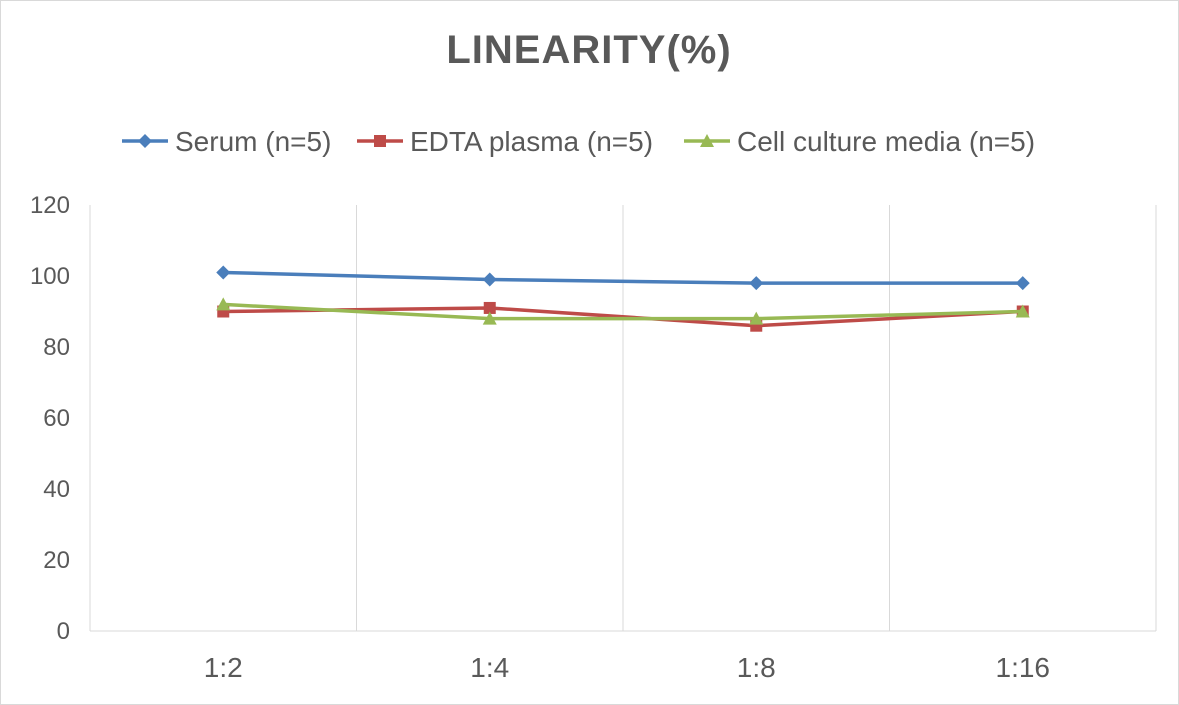 This screenshot has width=1179, height=705. Describe the element at coordinates (56, 560) in the screenshot. I see `y-tick-label: 20` at that location.